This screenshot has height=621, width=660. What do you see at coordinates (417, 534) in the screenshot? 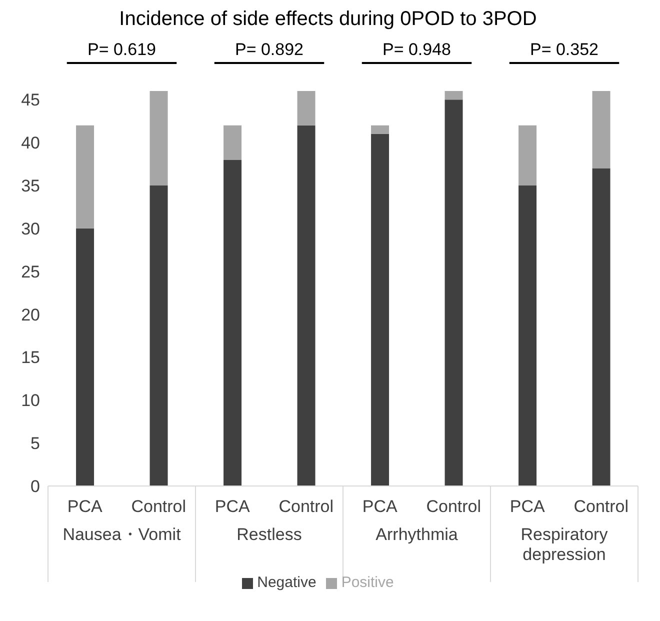
I see `text: Arrhythmia` at bounding box center [417, 534].